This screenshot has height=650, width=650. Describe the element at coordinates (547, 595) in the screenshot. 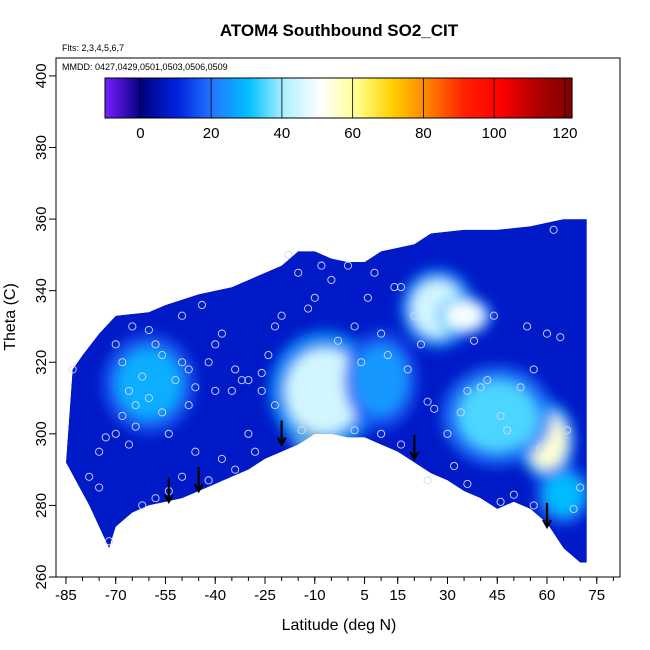

I see `x-tick-label: 60` at that location.